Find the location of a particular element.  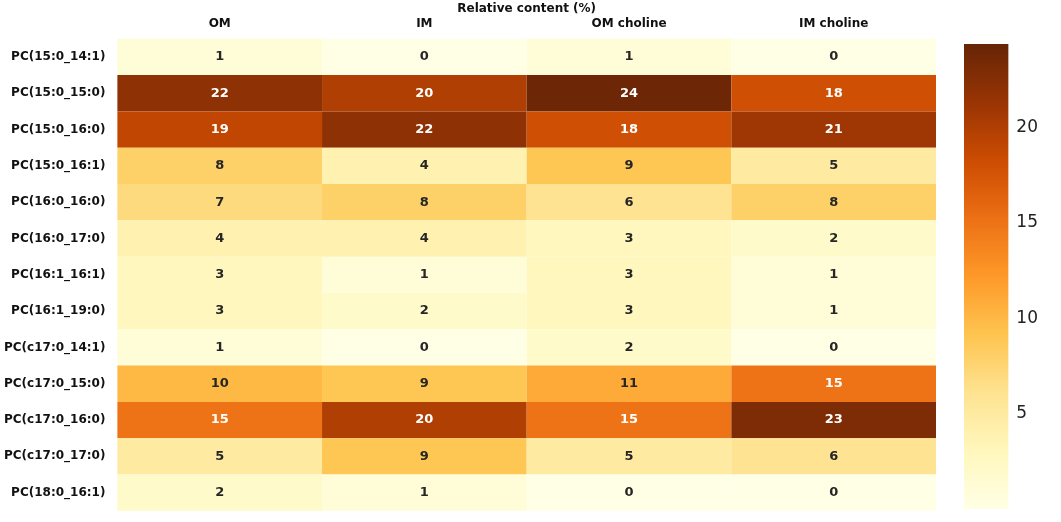

y-tick-label: PC(c17:0_14:1) is located at coordinates (54, 347).